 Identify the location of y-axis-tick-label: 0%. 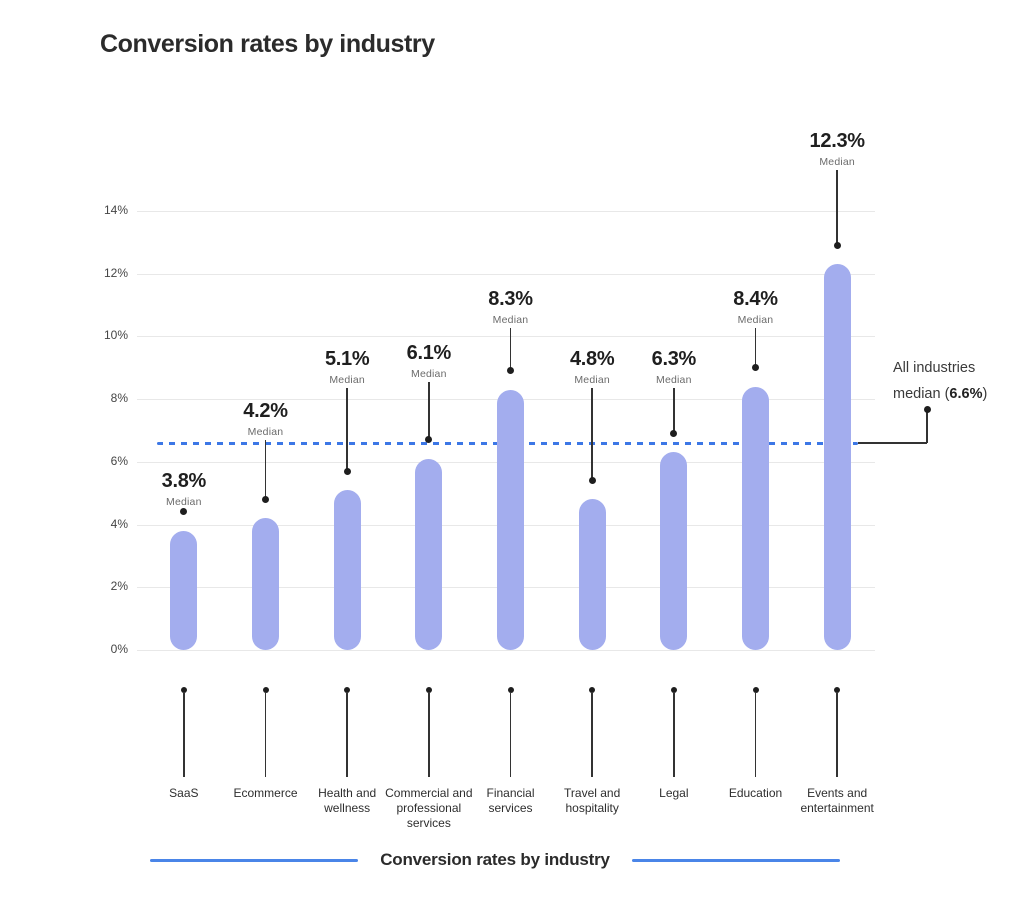
(119, 649).